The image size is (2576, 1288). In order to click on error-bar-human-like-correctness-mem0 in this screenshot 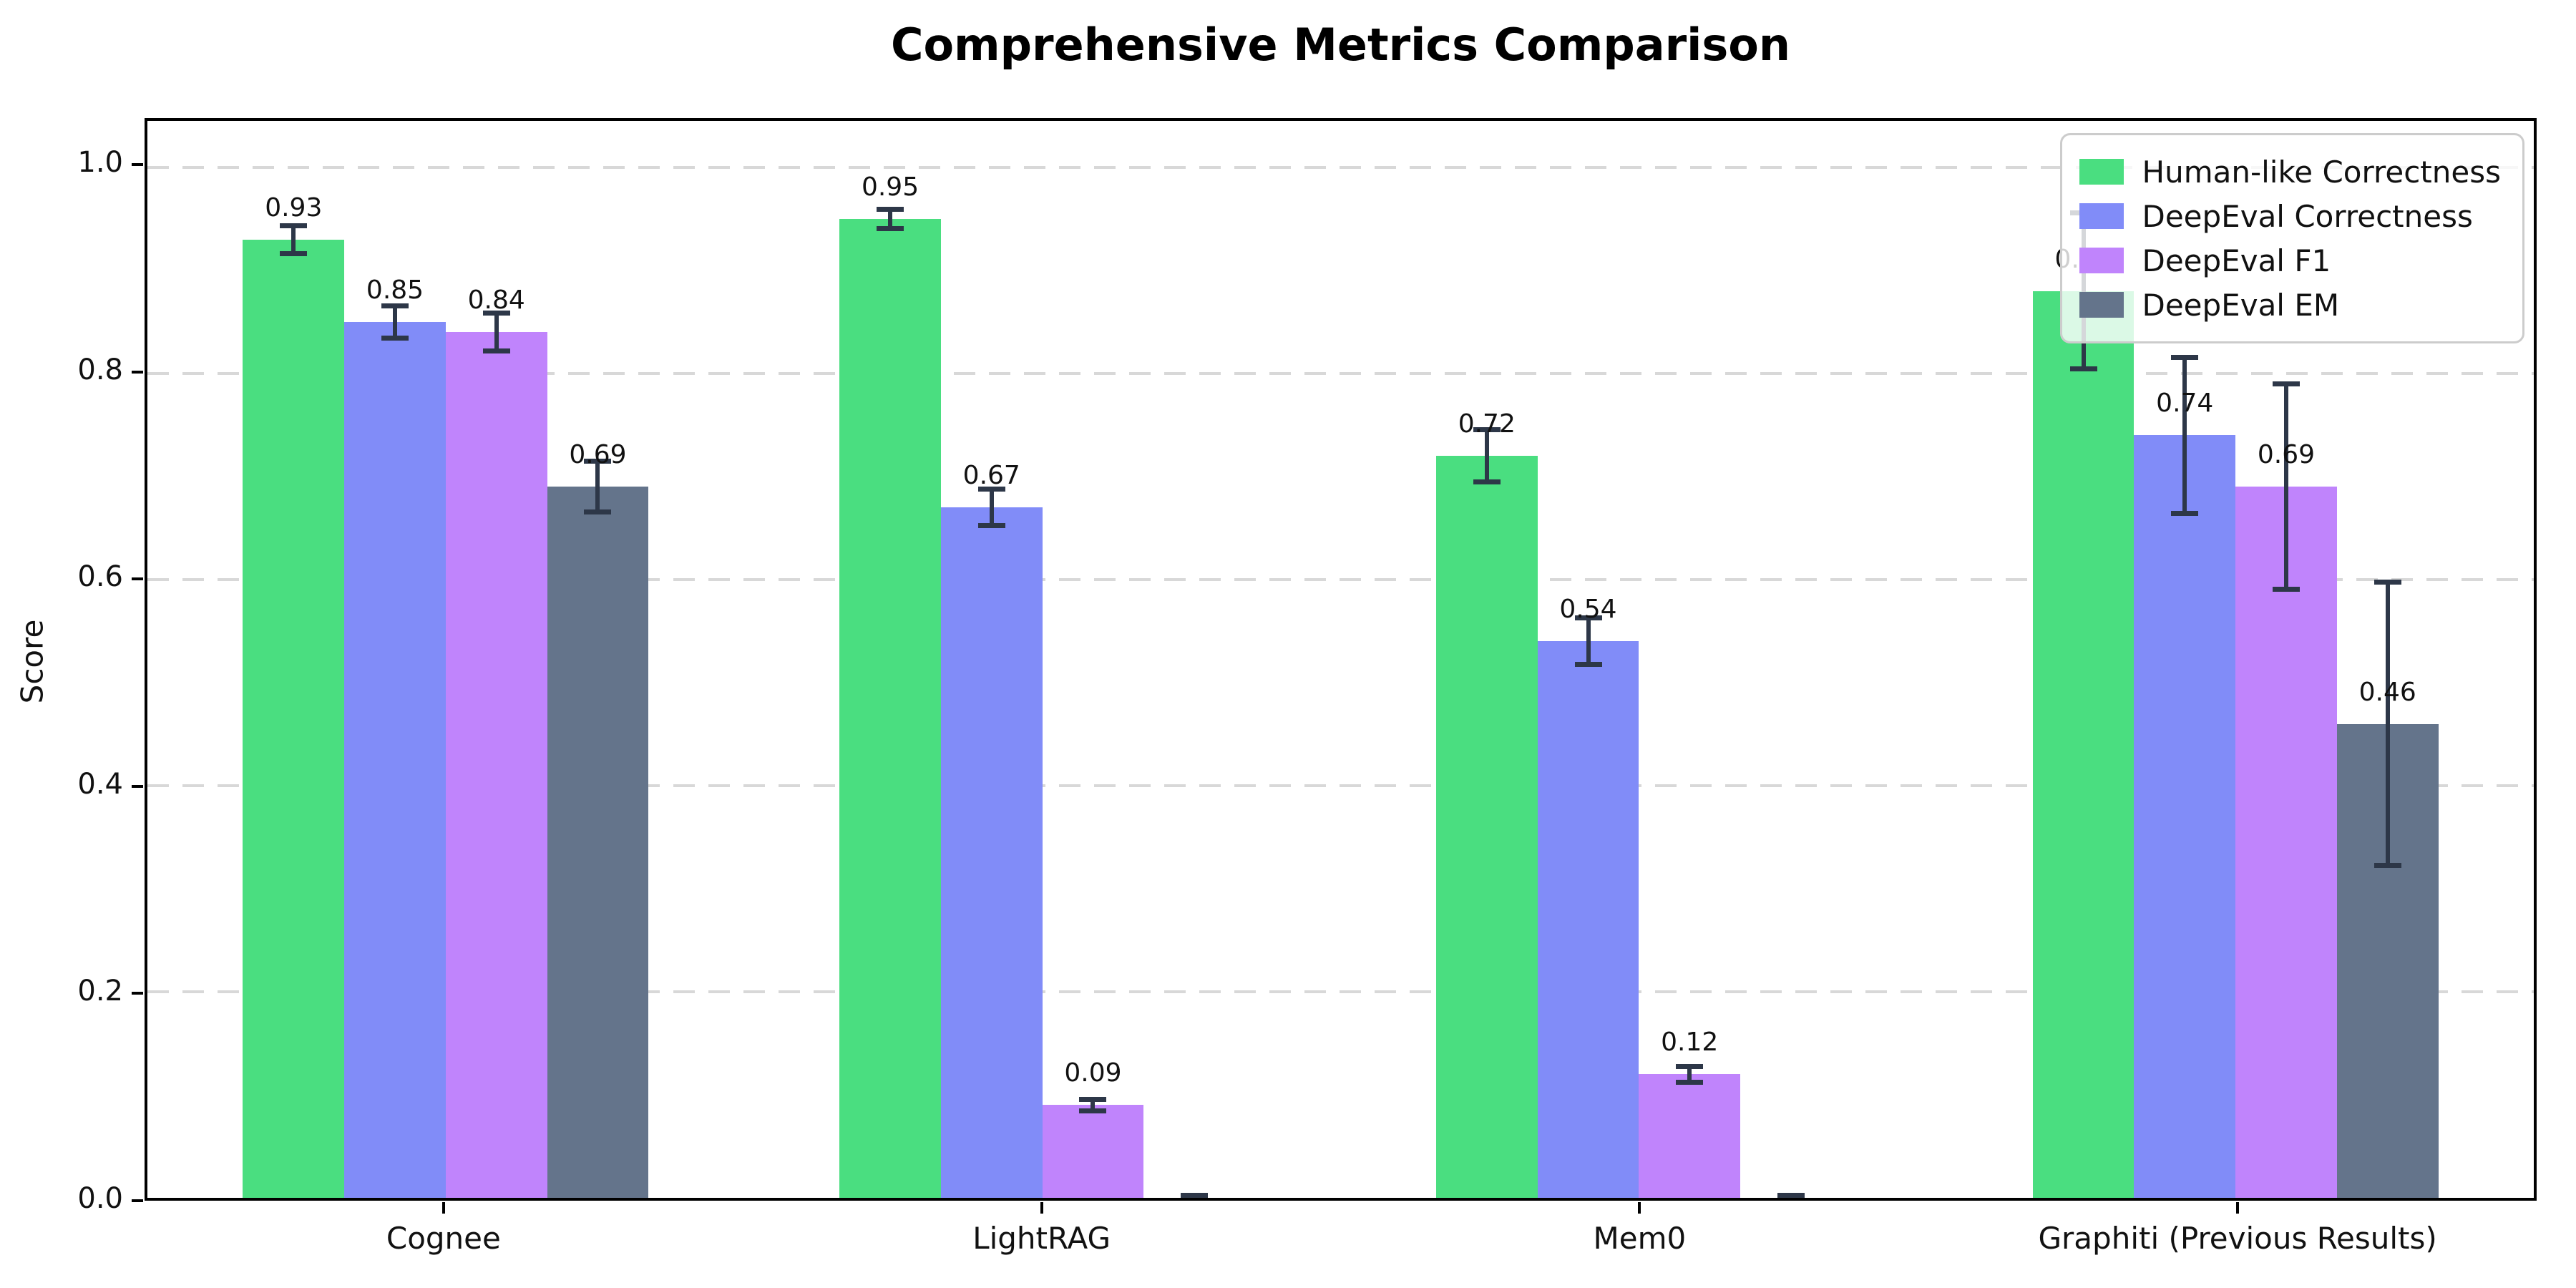, I will do `click(1487, 455)`.